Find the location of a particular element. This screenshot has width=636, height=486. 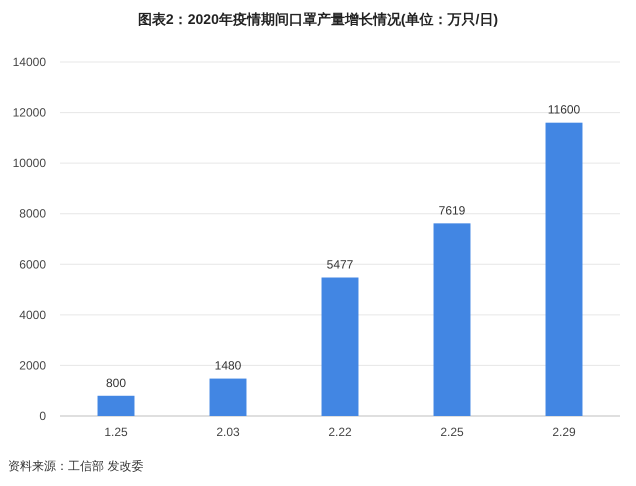

y-tick-label: 14000 is located at coordinates (29, 62).